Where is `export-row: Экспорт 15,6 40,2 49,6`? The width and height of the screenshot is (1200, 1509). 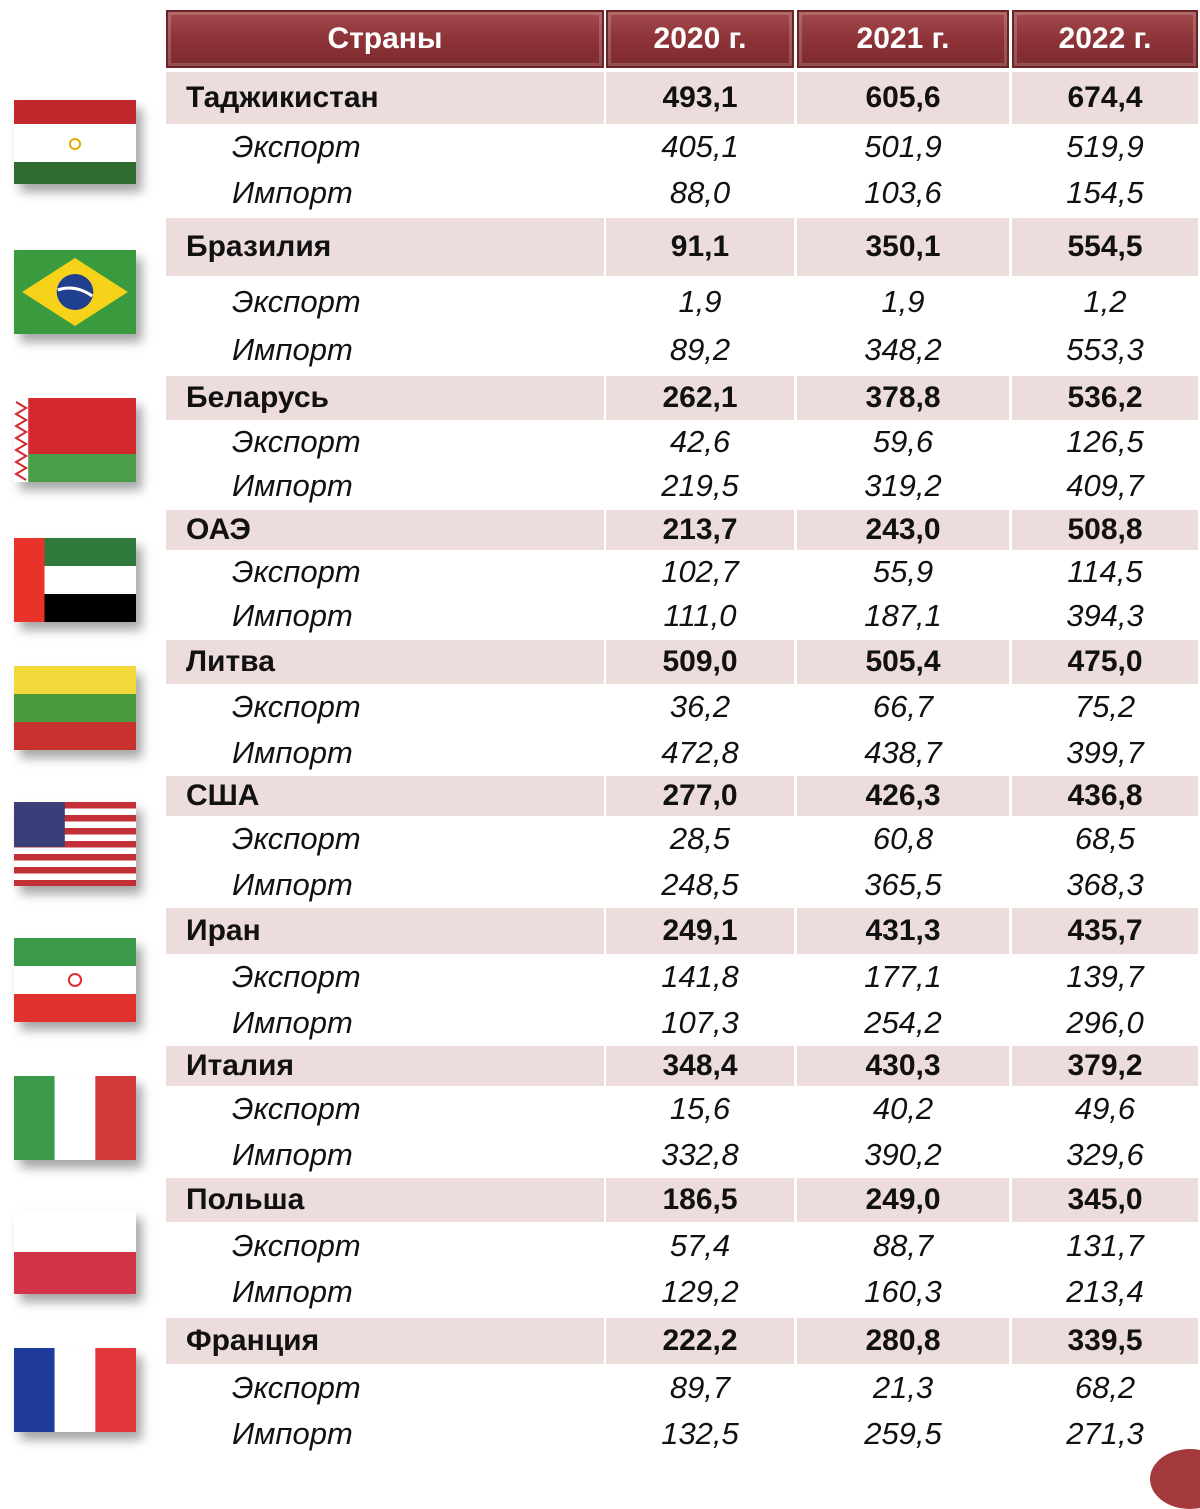 export-row: Экспорт 15,6 40,2 49,6 is located at coordinates (682, 1109).